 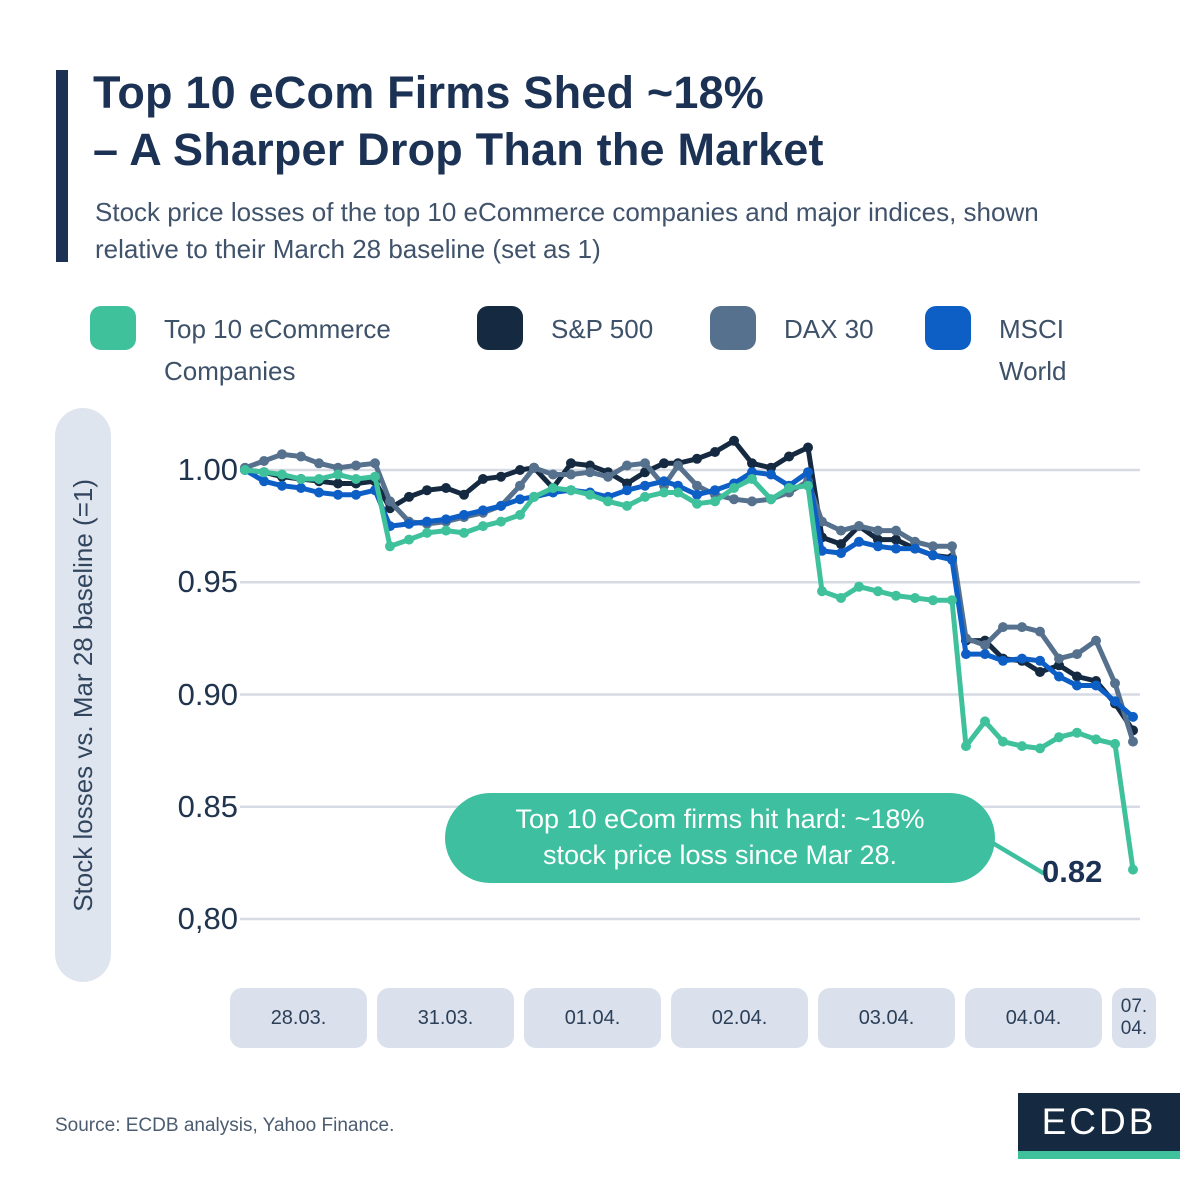 What do you see at coordinates (948, 328) in the screenshot?
I see `legend-swatch-msci-world` at bounding box center [948, 328].